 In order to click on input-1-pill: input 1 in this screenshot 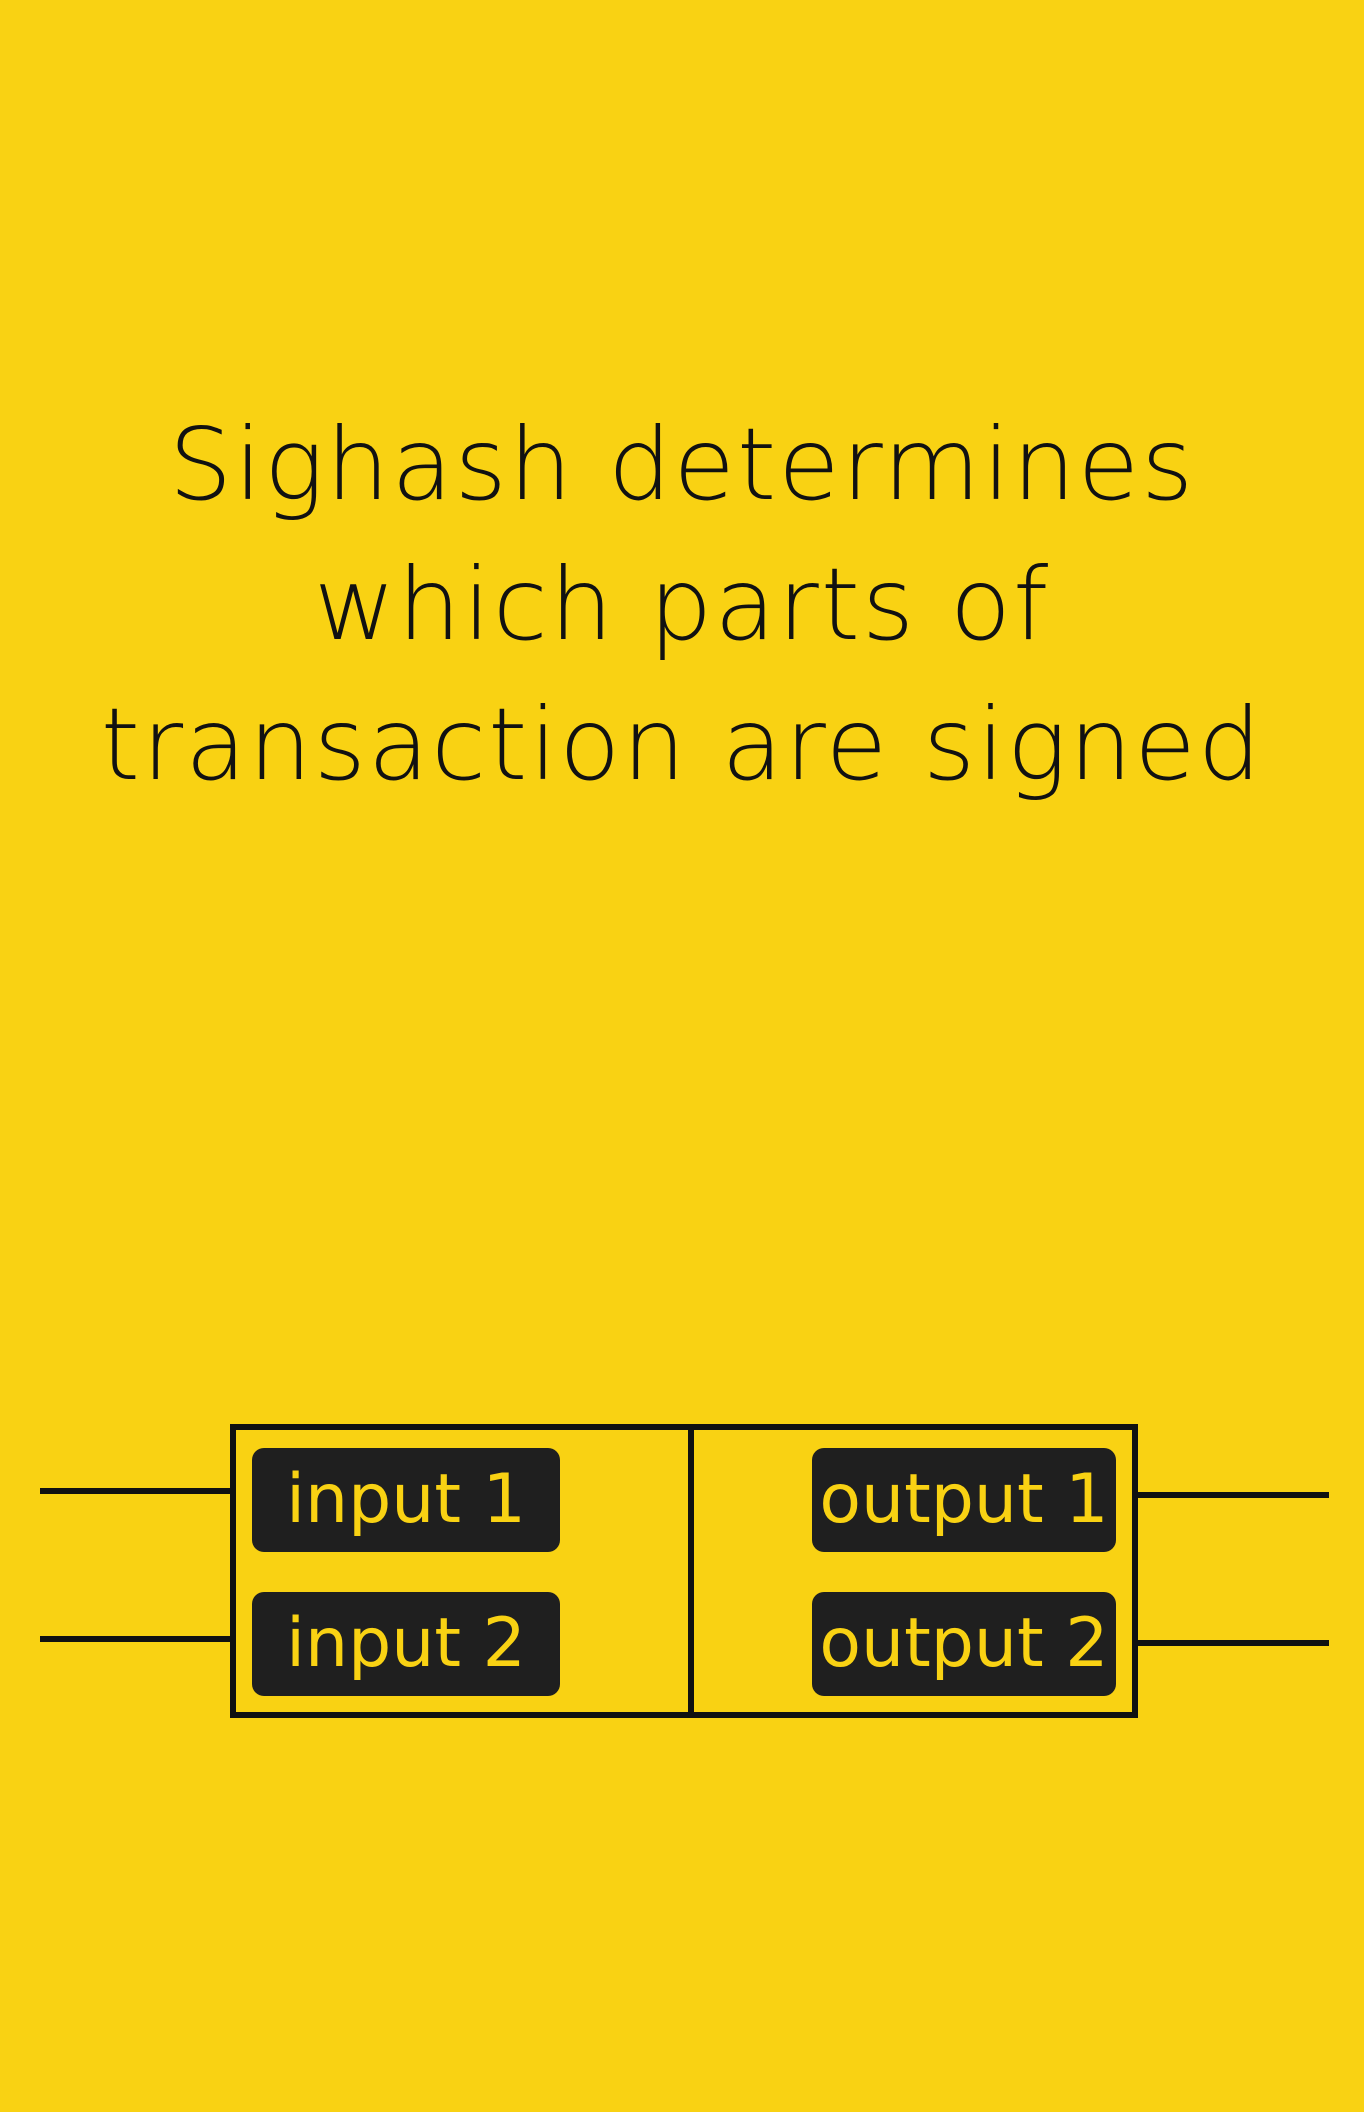, I will do `click(406, 1500)`.